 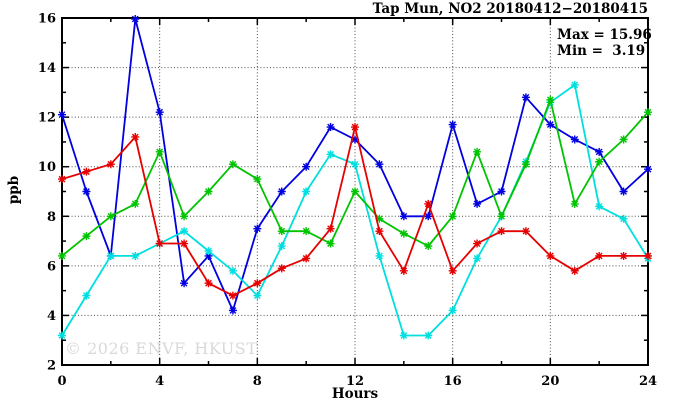 I want to click on x-tick-label: 0, so click(x=61, y=381).